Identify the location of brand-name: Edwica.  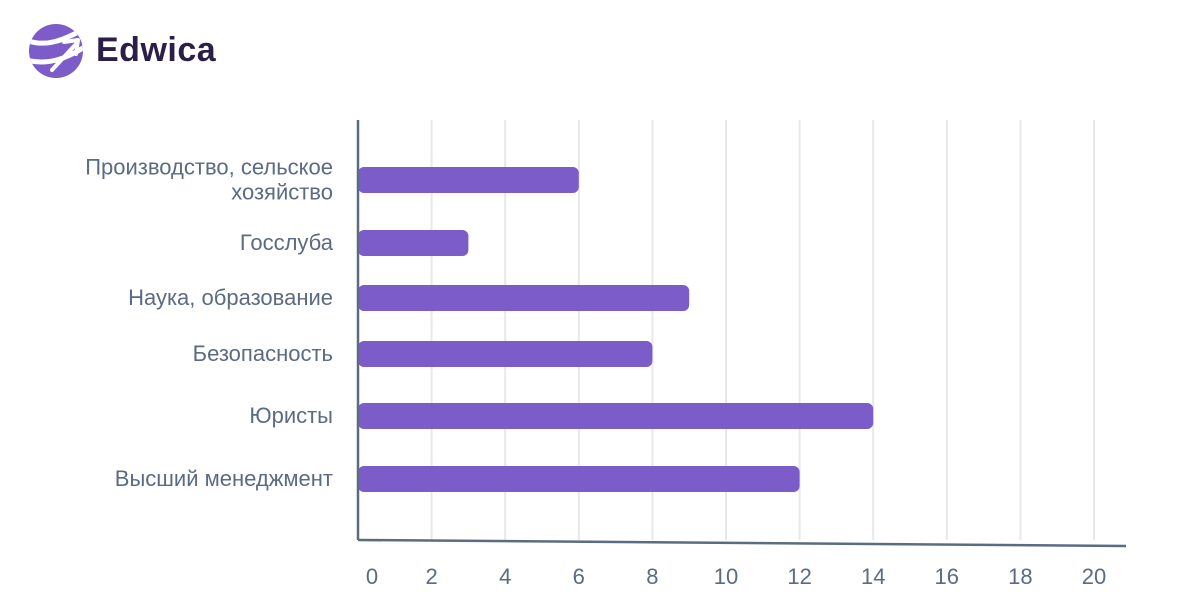
(156, 49).